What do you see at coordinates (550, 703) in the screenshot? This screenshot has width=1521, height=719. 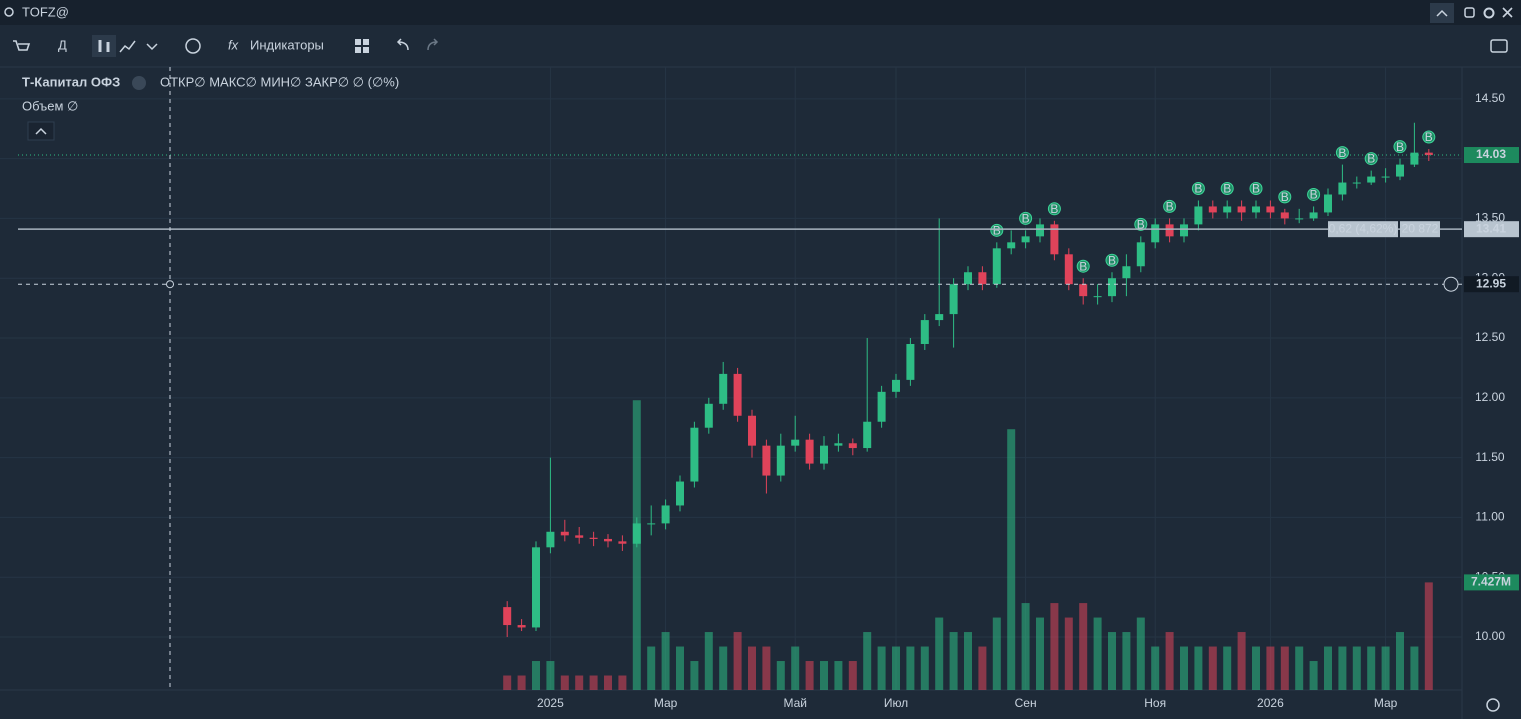 I see `x-tick-label: 2025` at bounding box center [550, 703].